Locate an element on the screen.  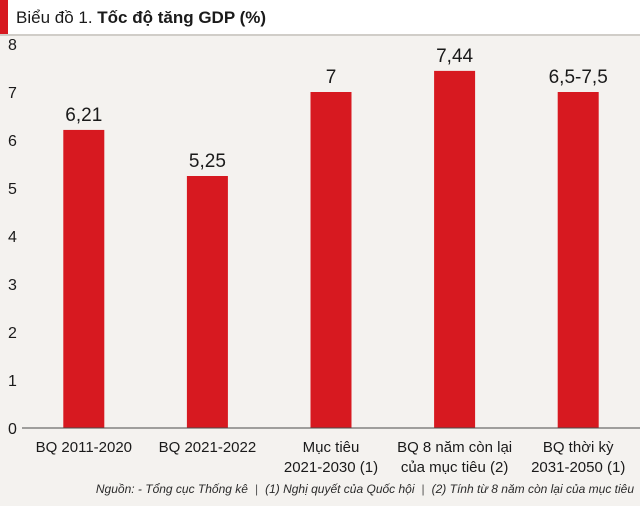
data-label-0: 6,21 is located at coordinates (83, 115).